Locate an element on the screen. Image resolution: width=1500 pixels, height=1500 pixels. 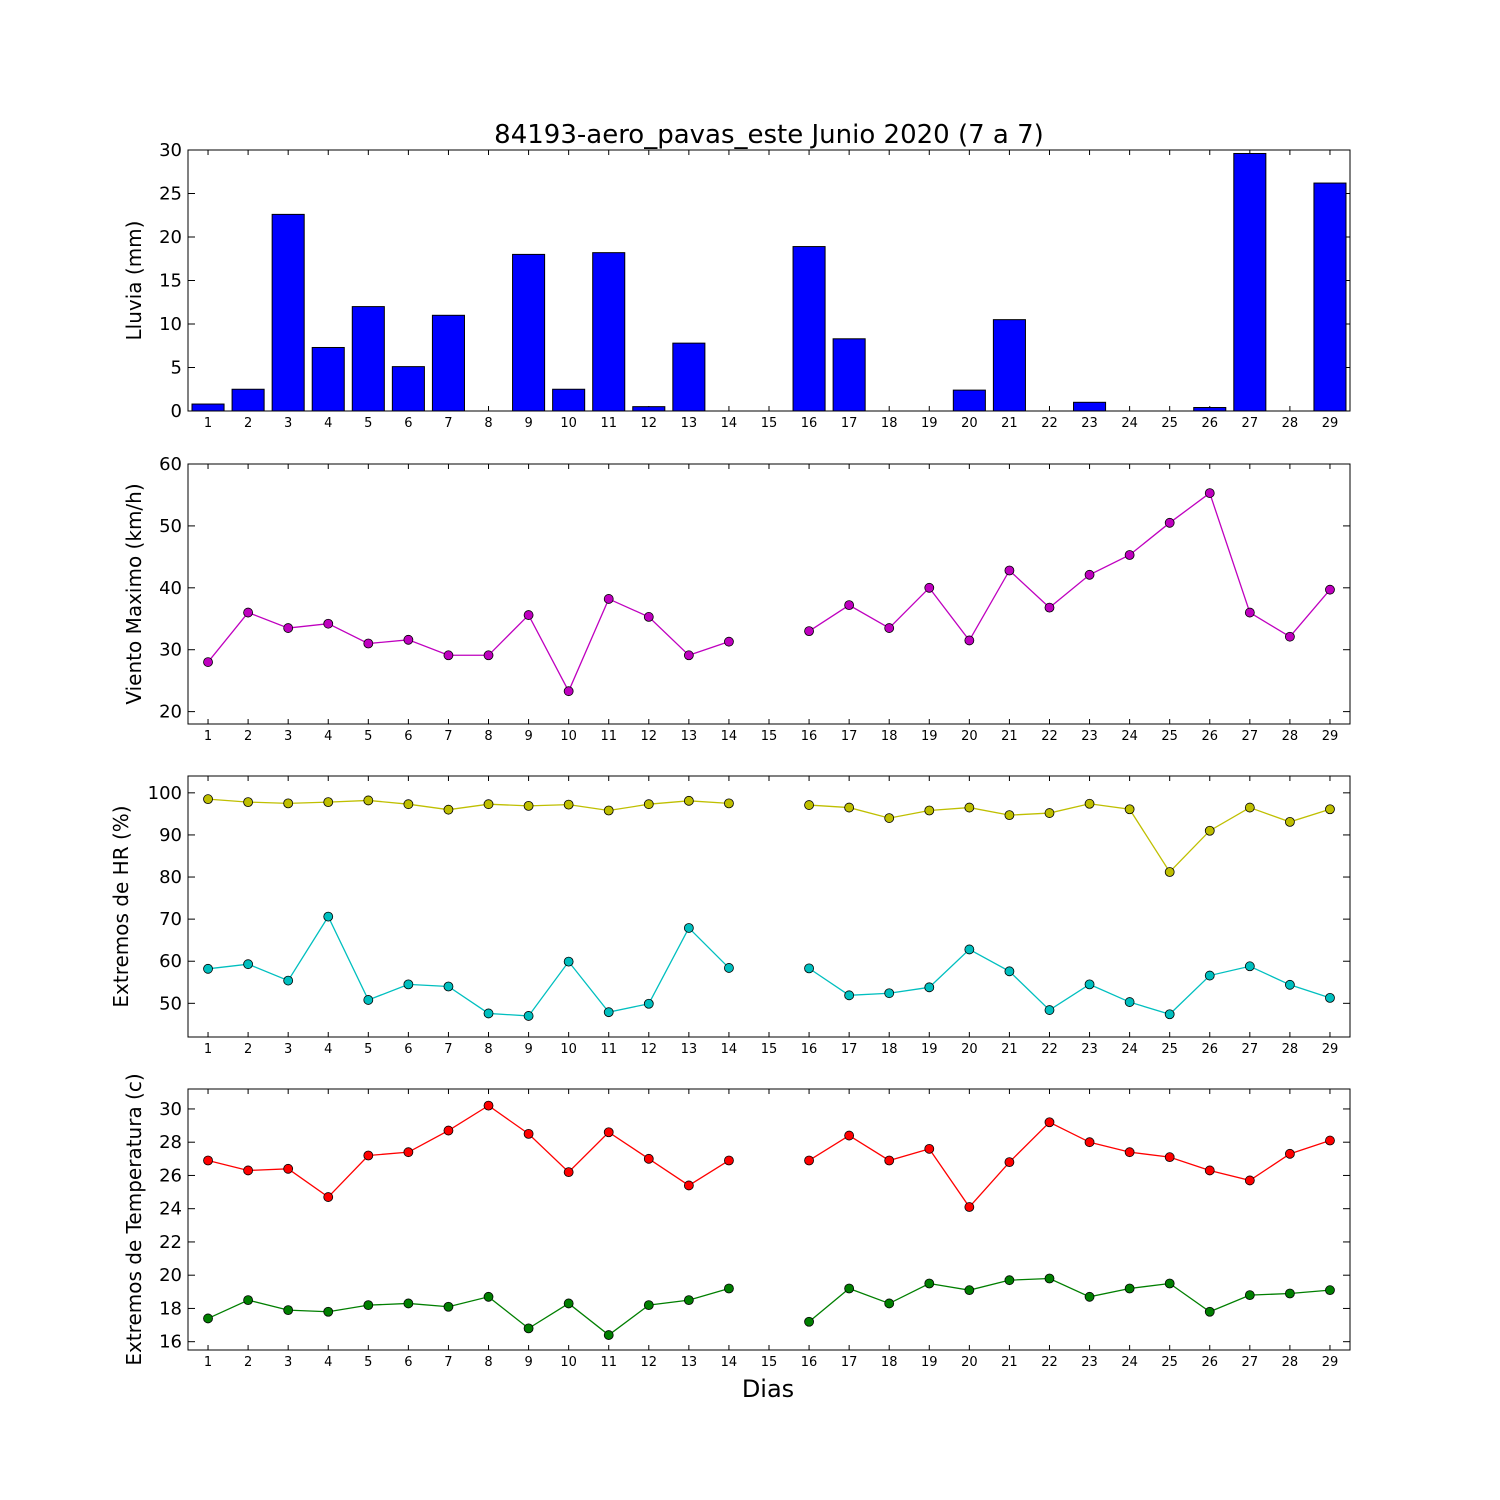
x-tick-label: 8 is located at coordinates (488, 423).